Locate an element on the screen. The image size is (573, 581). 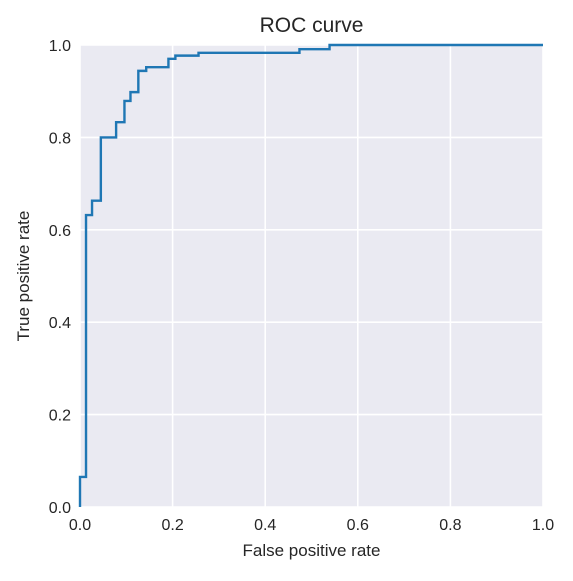
y-tick-label-2: 0.4 is located at coordinates (60, 323).